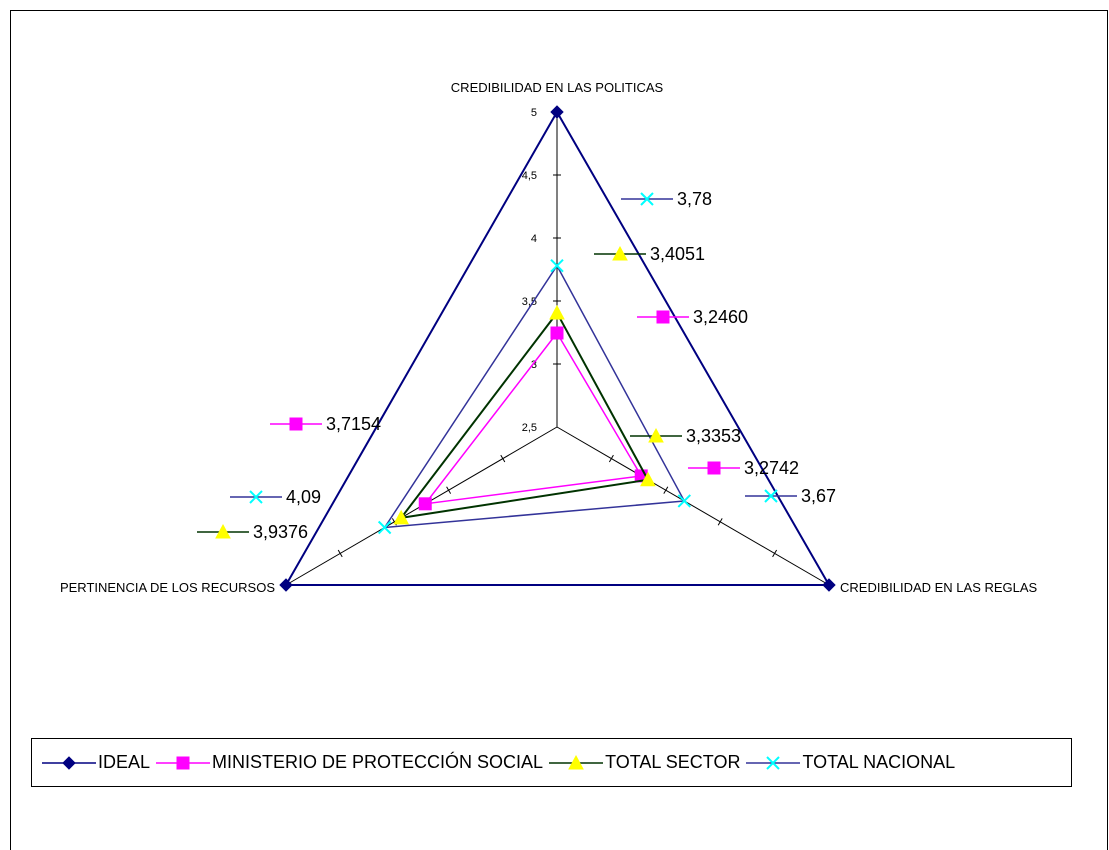  What do you see at coordinates (167, 587) in the screenshot?
I see `axis-label: PERTINENCIA DE LOS RECURSOS` at bounding box center [167, 587].